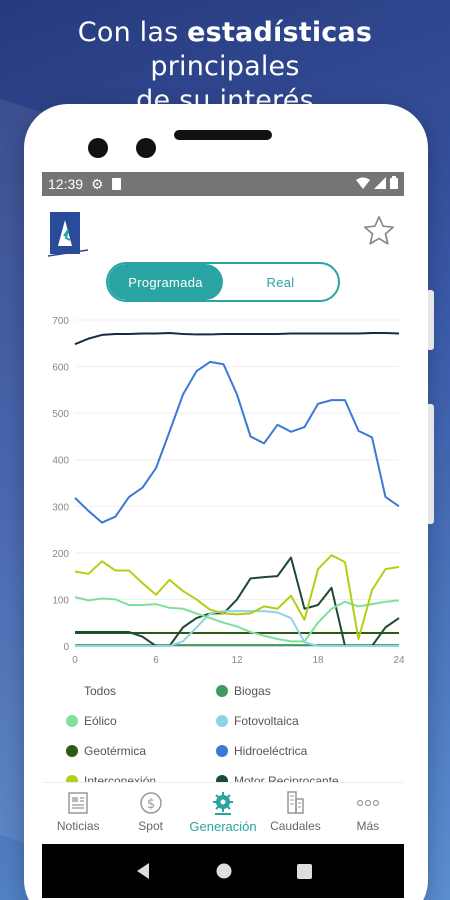 Image resolution: width=450 pixels, height=900 pixels. What do you see at coordinates (223, 803) in the screenshot?
I see `gear-icon` at bounding box center [223, 803].